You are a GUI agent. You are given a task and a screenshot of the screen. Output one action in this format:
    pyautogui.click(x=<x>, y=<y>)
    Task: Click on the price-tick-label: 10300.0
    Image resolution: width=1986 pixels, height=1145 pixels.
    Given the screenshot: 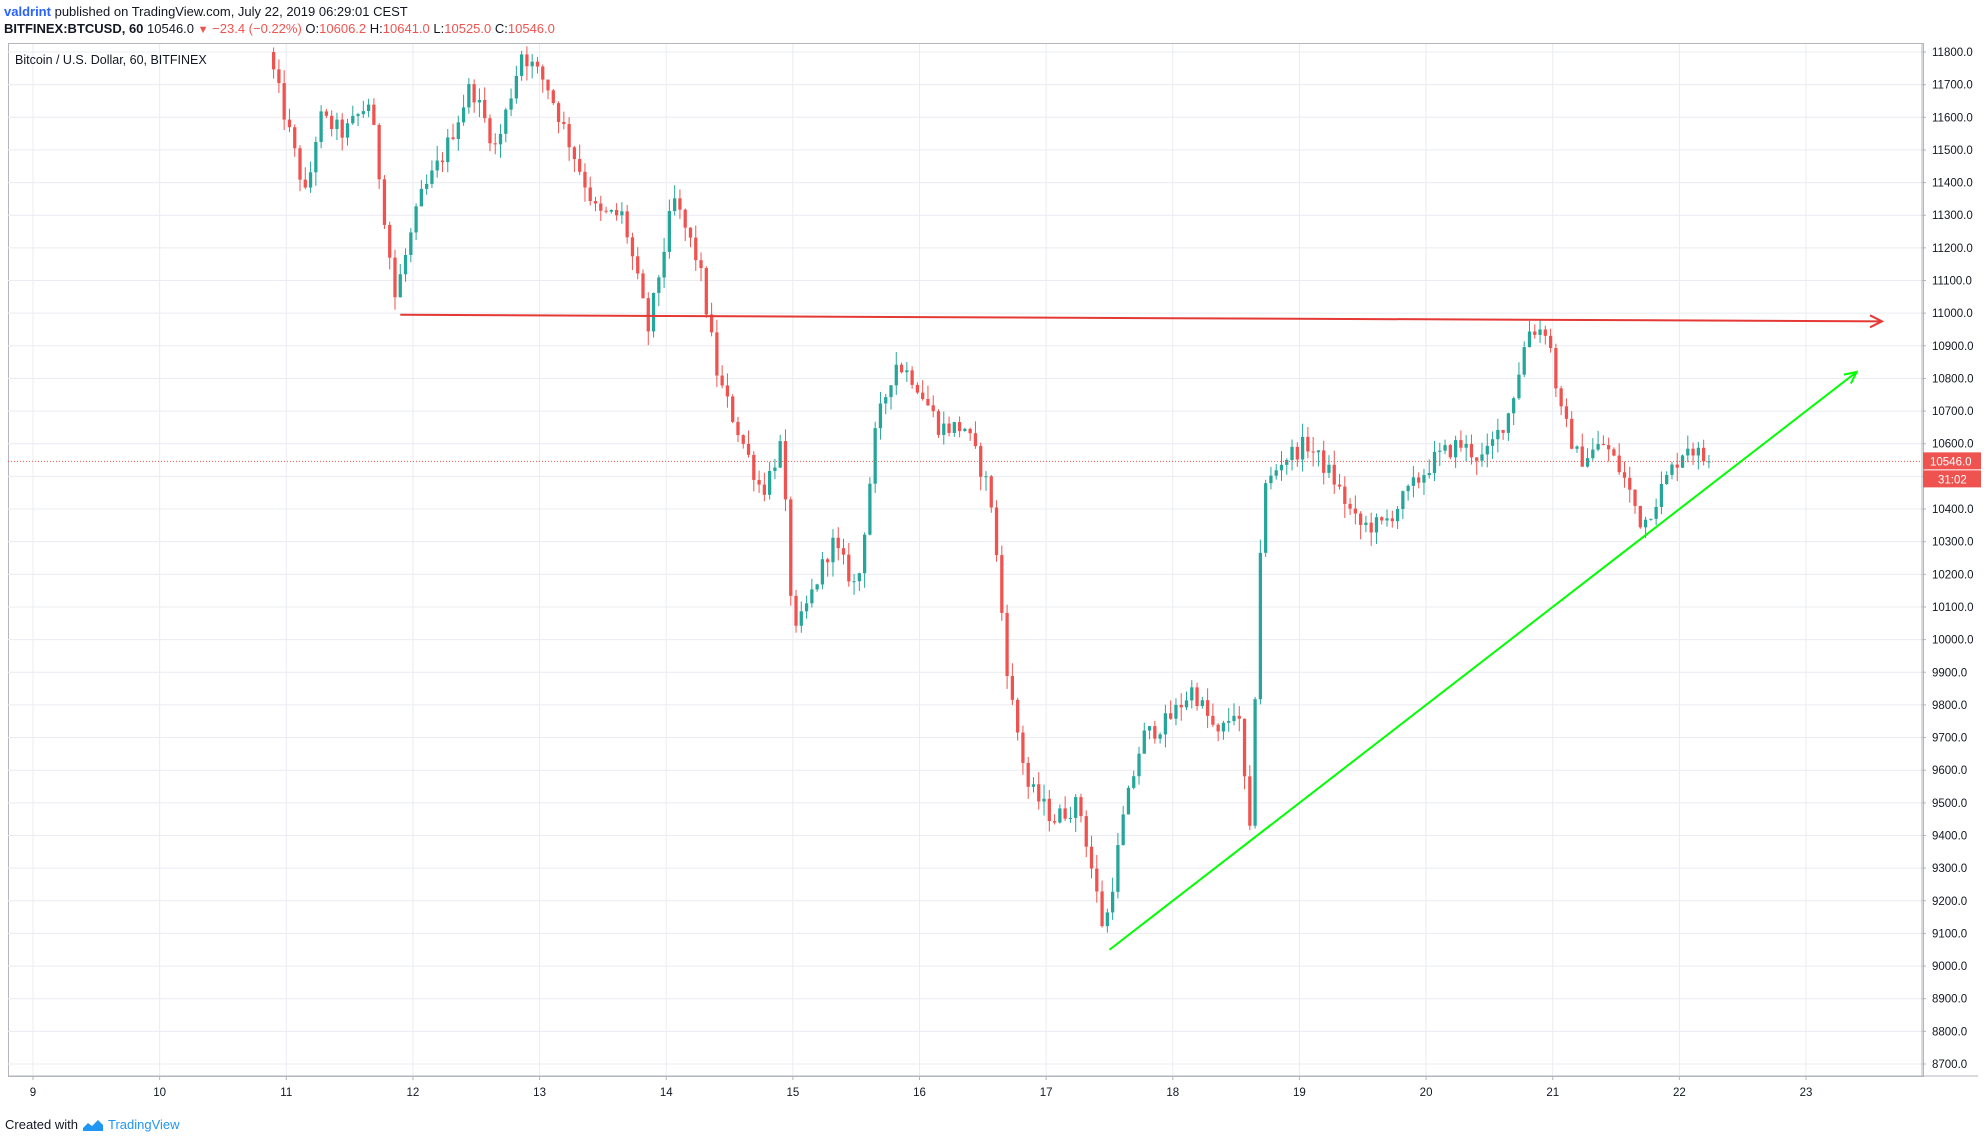 What is the action you would take?
    pyautogui.click(x=1953, y=543)
    